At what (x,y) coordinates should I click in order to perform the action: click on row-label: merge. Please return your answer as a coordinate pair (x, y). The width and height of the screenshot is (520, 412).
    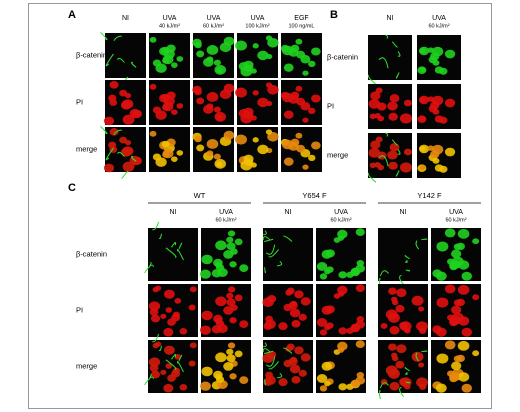
    Looking at the image, I should click on (86, 148).